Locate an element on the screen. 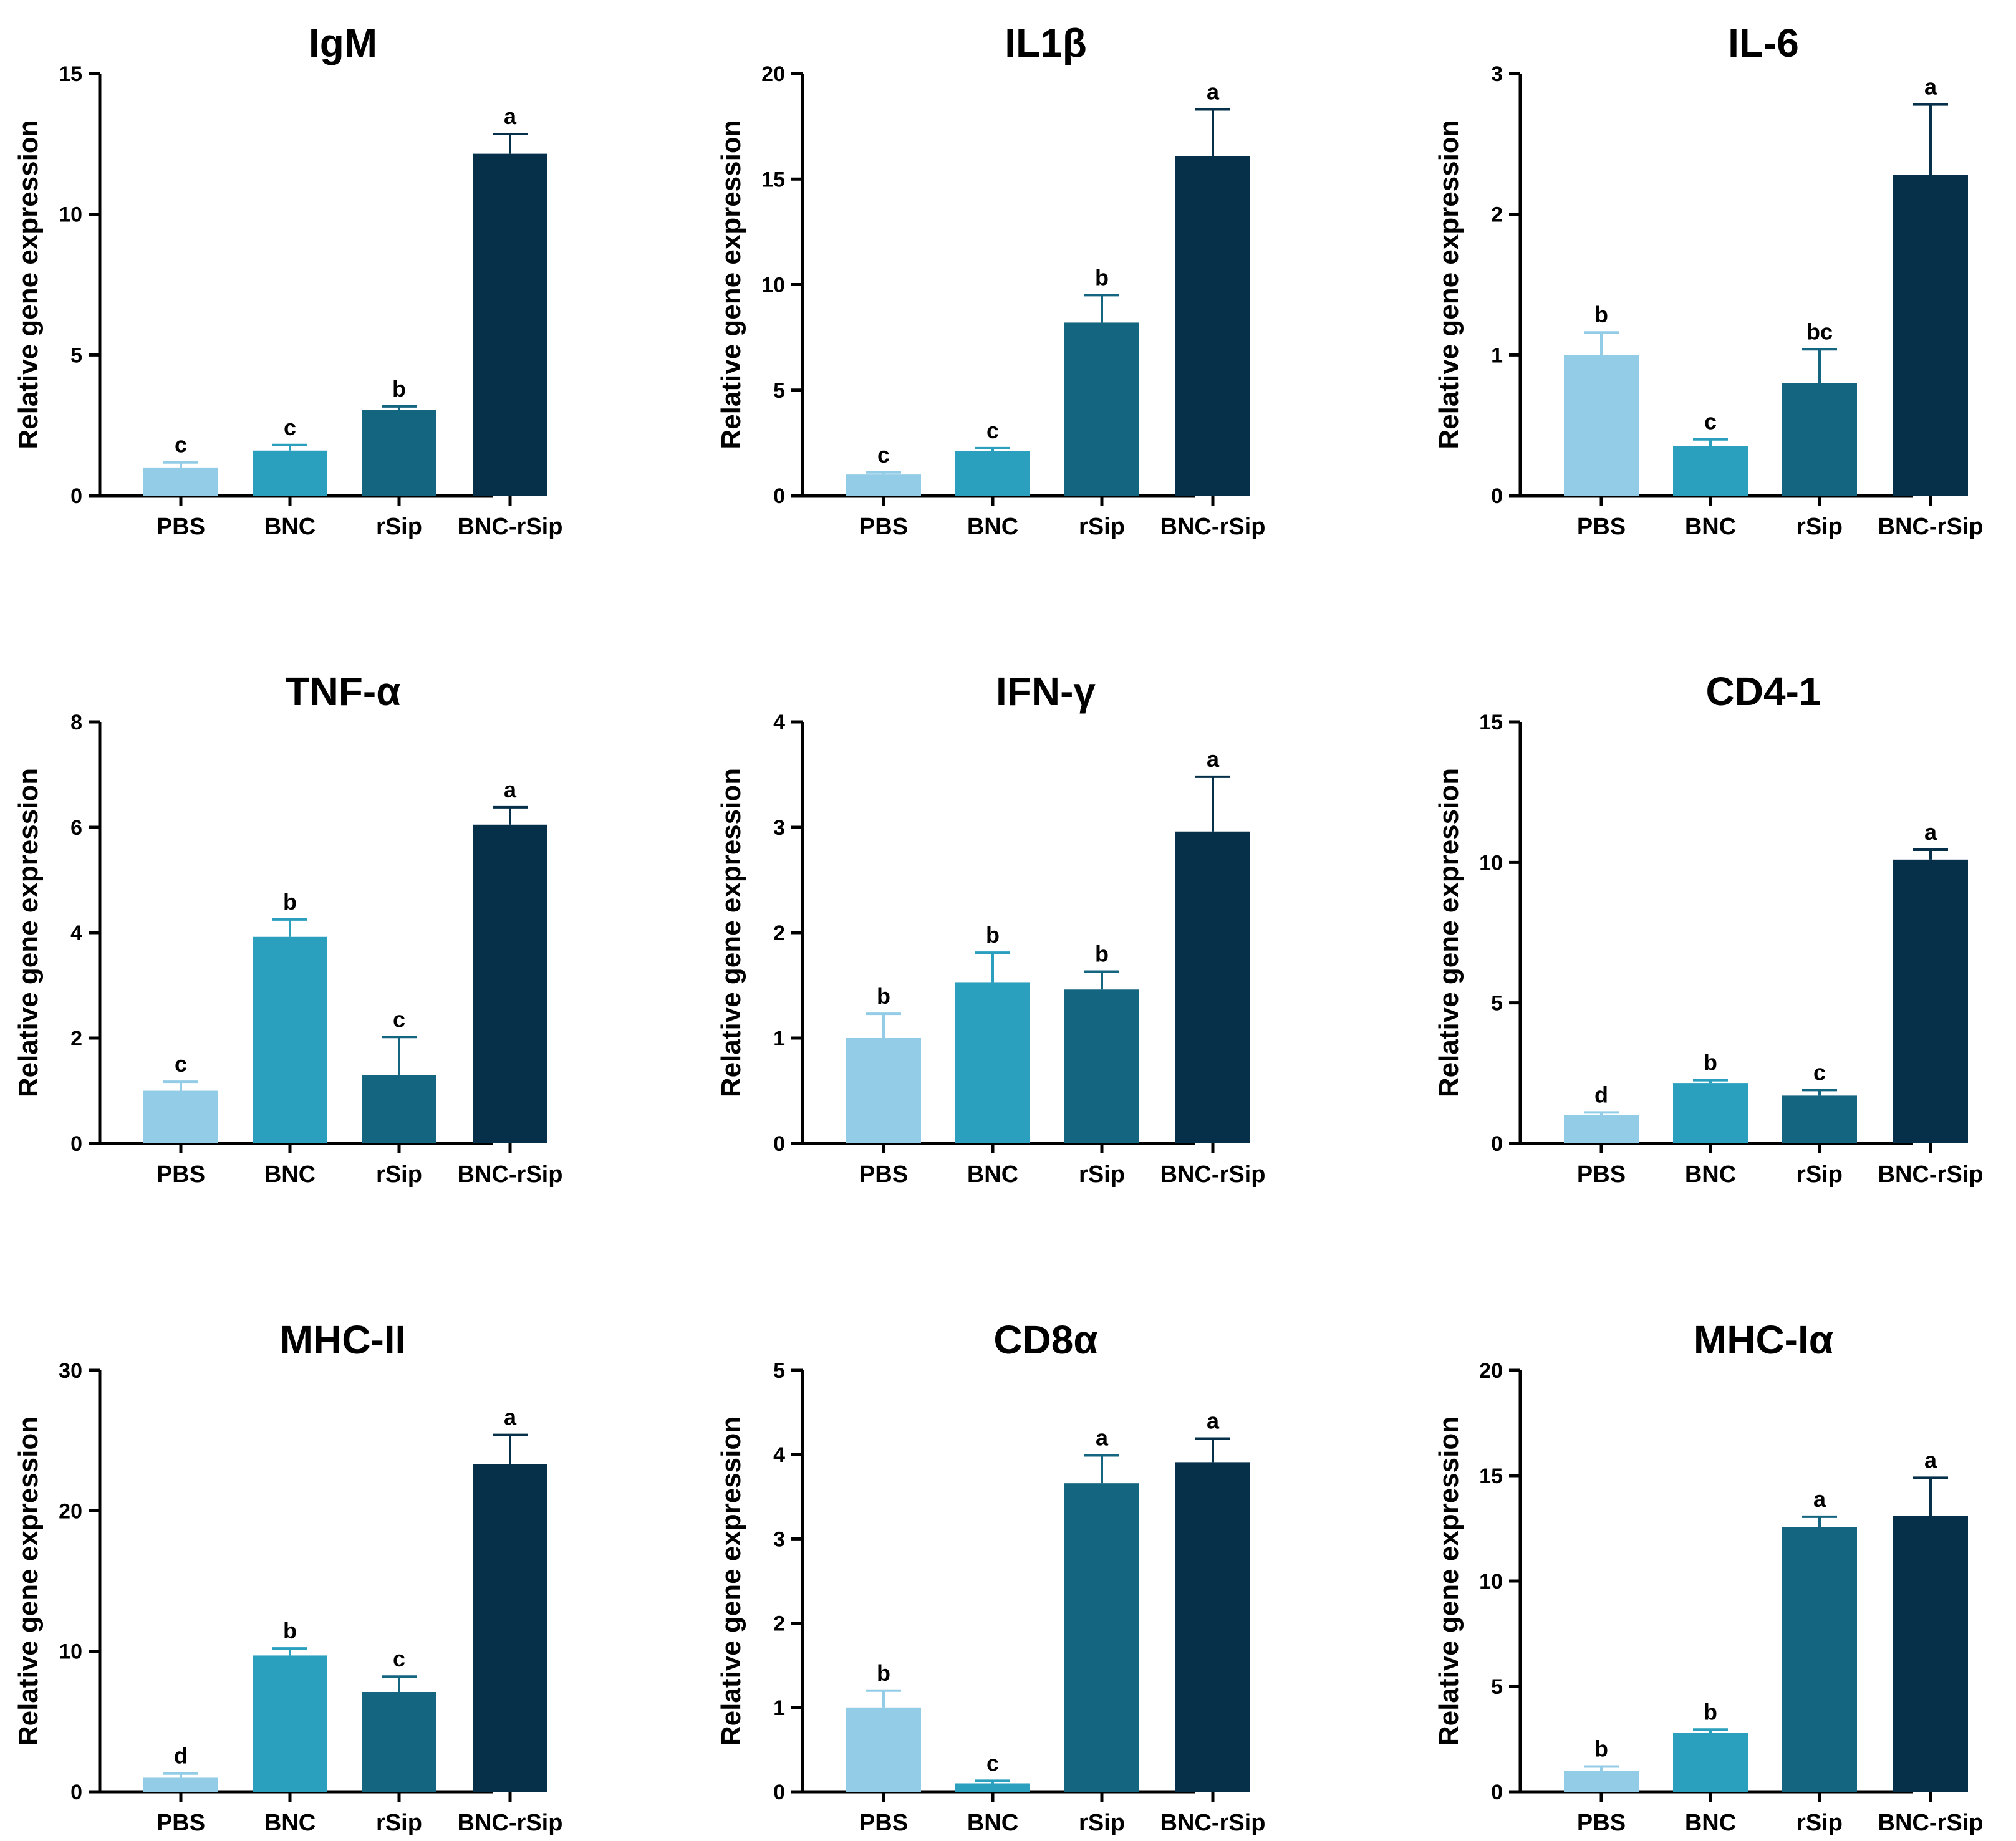 The height and width of the screenshot is (1841, 2016). significance-label: bc is located at coordinates (1819, 331).